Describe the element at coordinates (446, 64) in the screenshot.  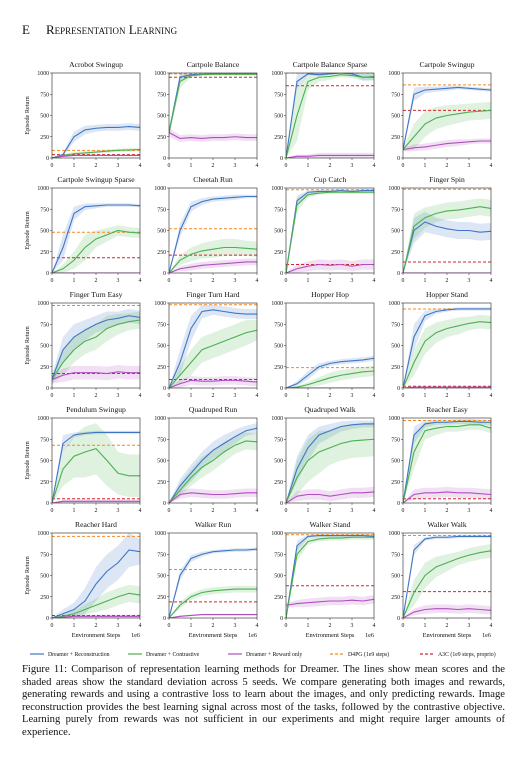
I see `subplot-title: Cartpole Swingup` at that location.